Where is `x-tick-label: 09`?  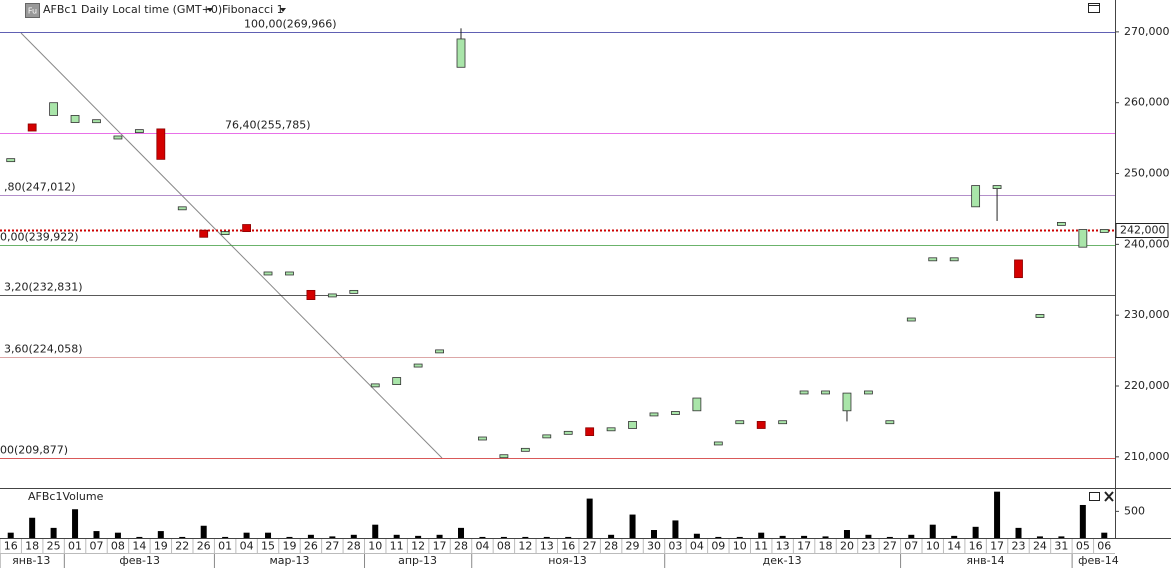 x-tick-label: 09 is located at coordinates (718, 546).